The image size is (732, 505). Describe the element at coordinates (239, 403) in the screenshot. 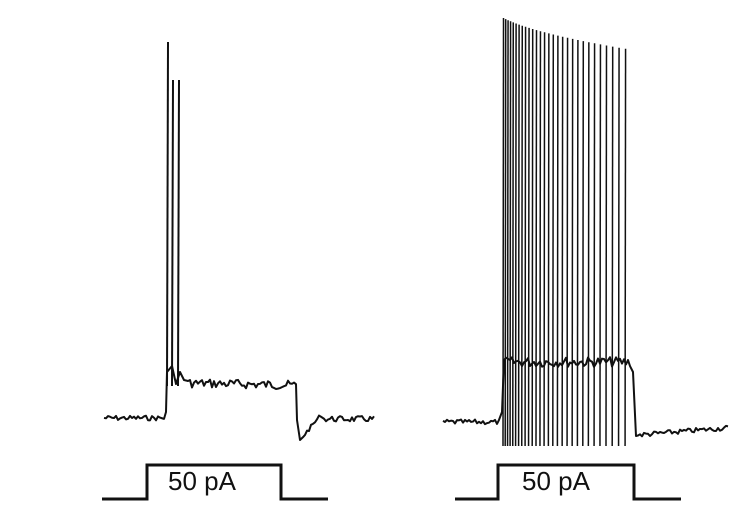

I see `voltage-trace-left` at that location.